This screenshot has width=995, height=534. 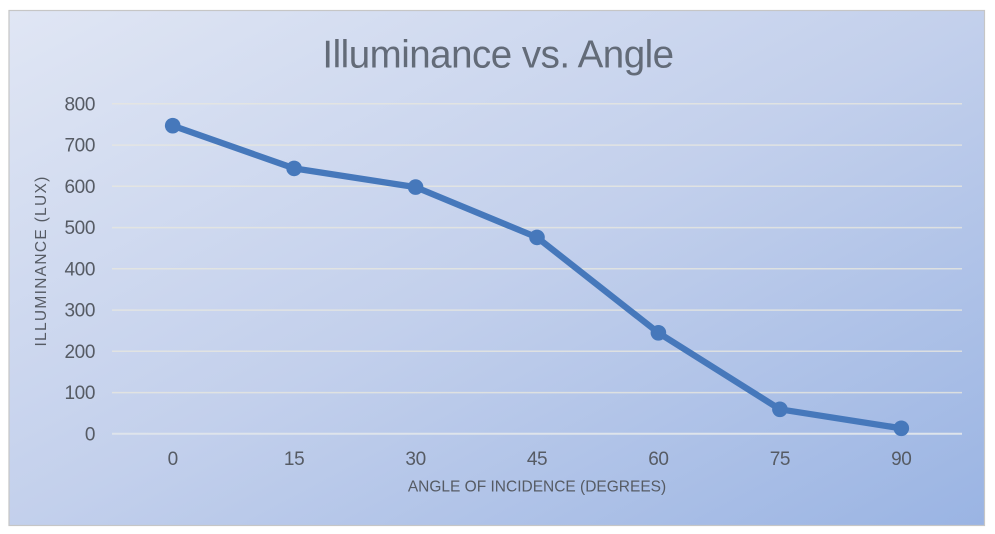 I want to click on svg-text: 90, so click(x=901, y=459).